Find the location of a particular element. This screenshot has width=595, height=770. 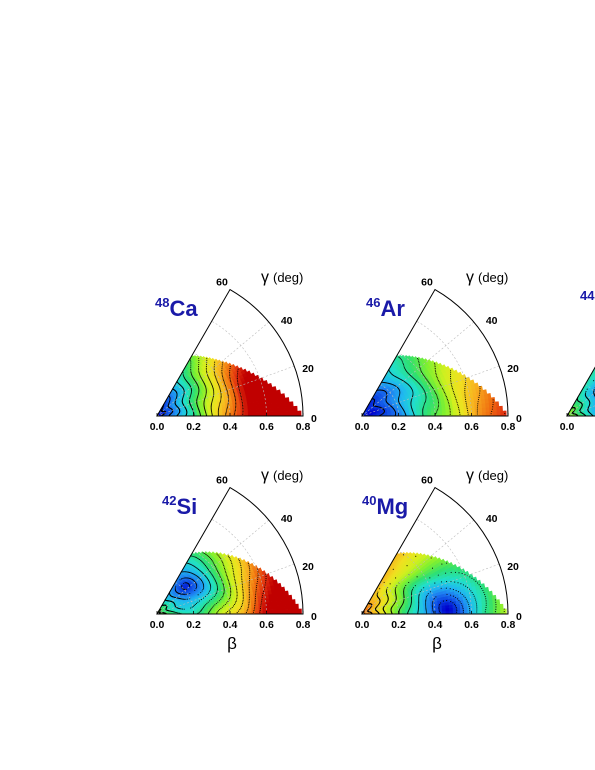

nucleus-symbol: Ca is located at coordinates (183, 308).